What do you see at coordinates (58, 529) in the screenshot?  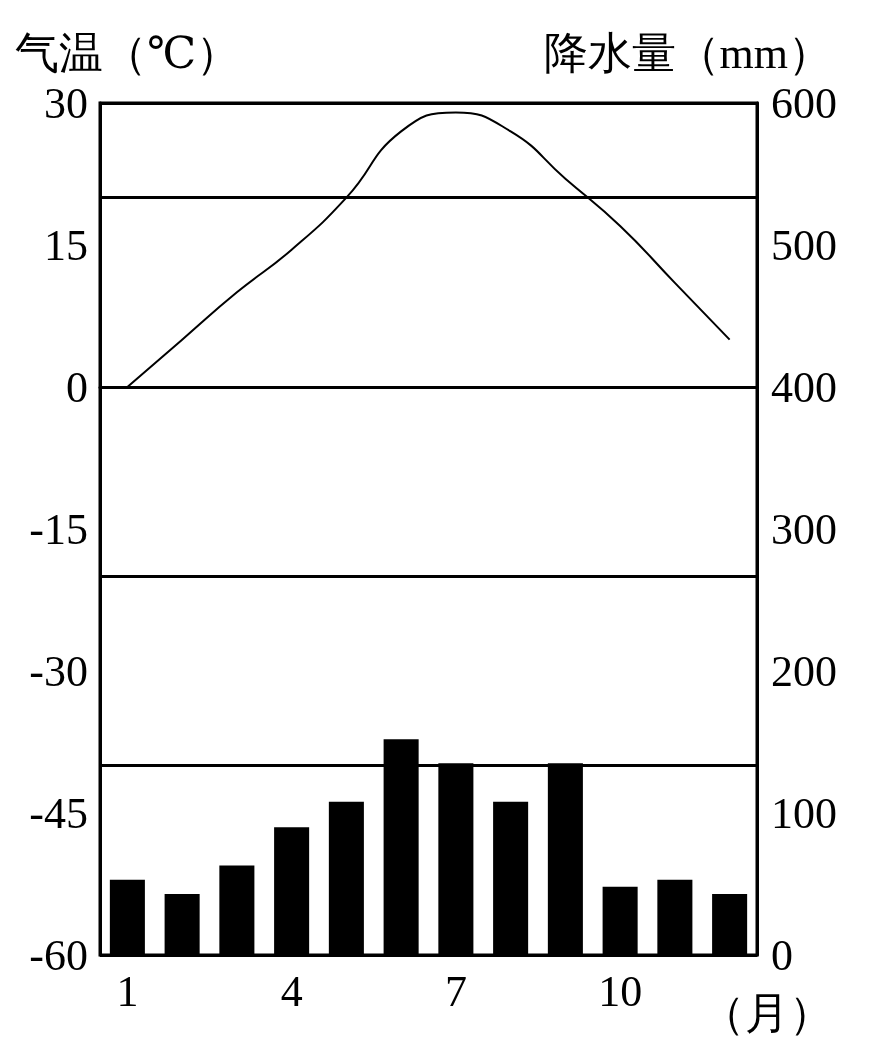 I see `y-tick-label: -15` at bounding box center [58, 529].